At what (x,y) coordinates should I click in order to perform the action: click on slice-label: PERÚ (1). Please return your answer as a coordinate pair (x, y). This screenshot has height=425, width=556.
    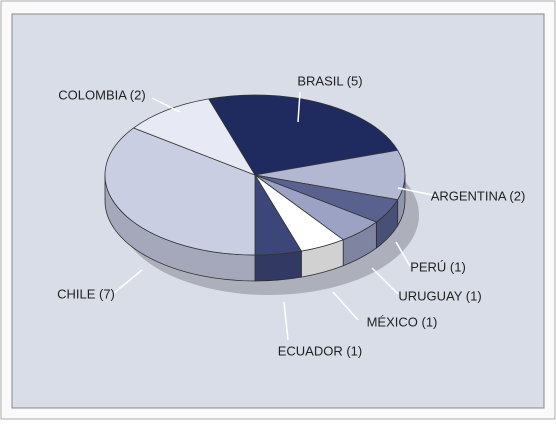
    Looking at the image, I should click on (438, 266).